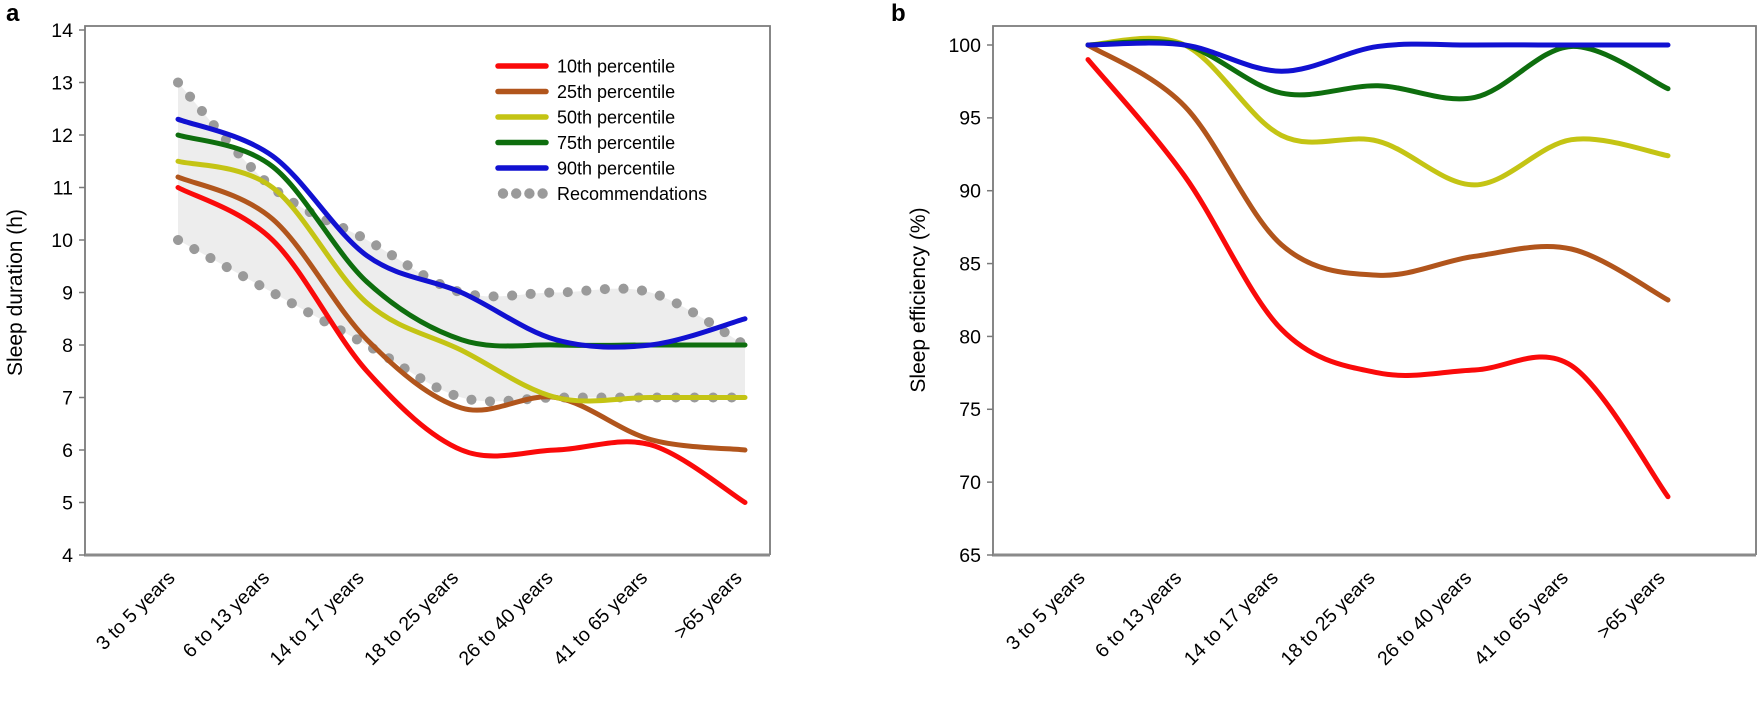  Describe the element at coordinates (970, 192) in the screenshot. I see `y-tick-label: 90` at that location.